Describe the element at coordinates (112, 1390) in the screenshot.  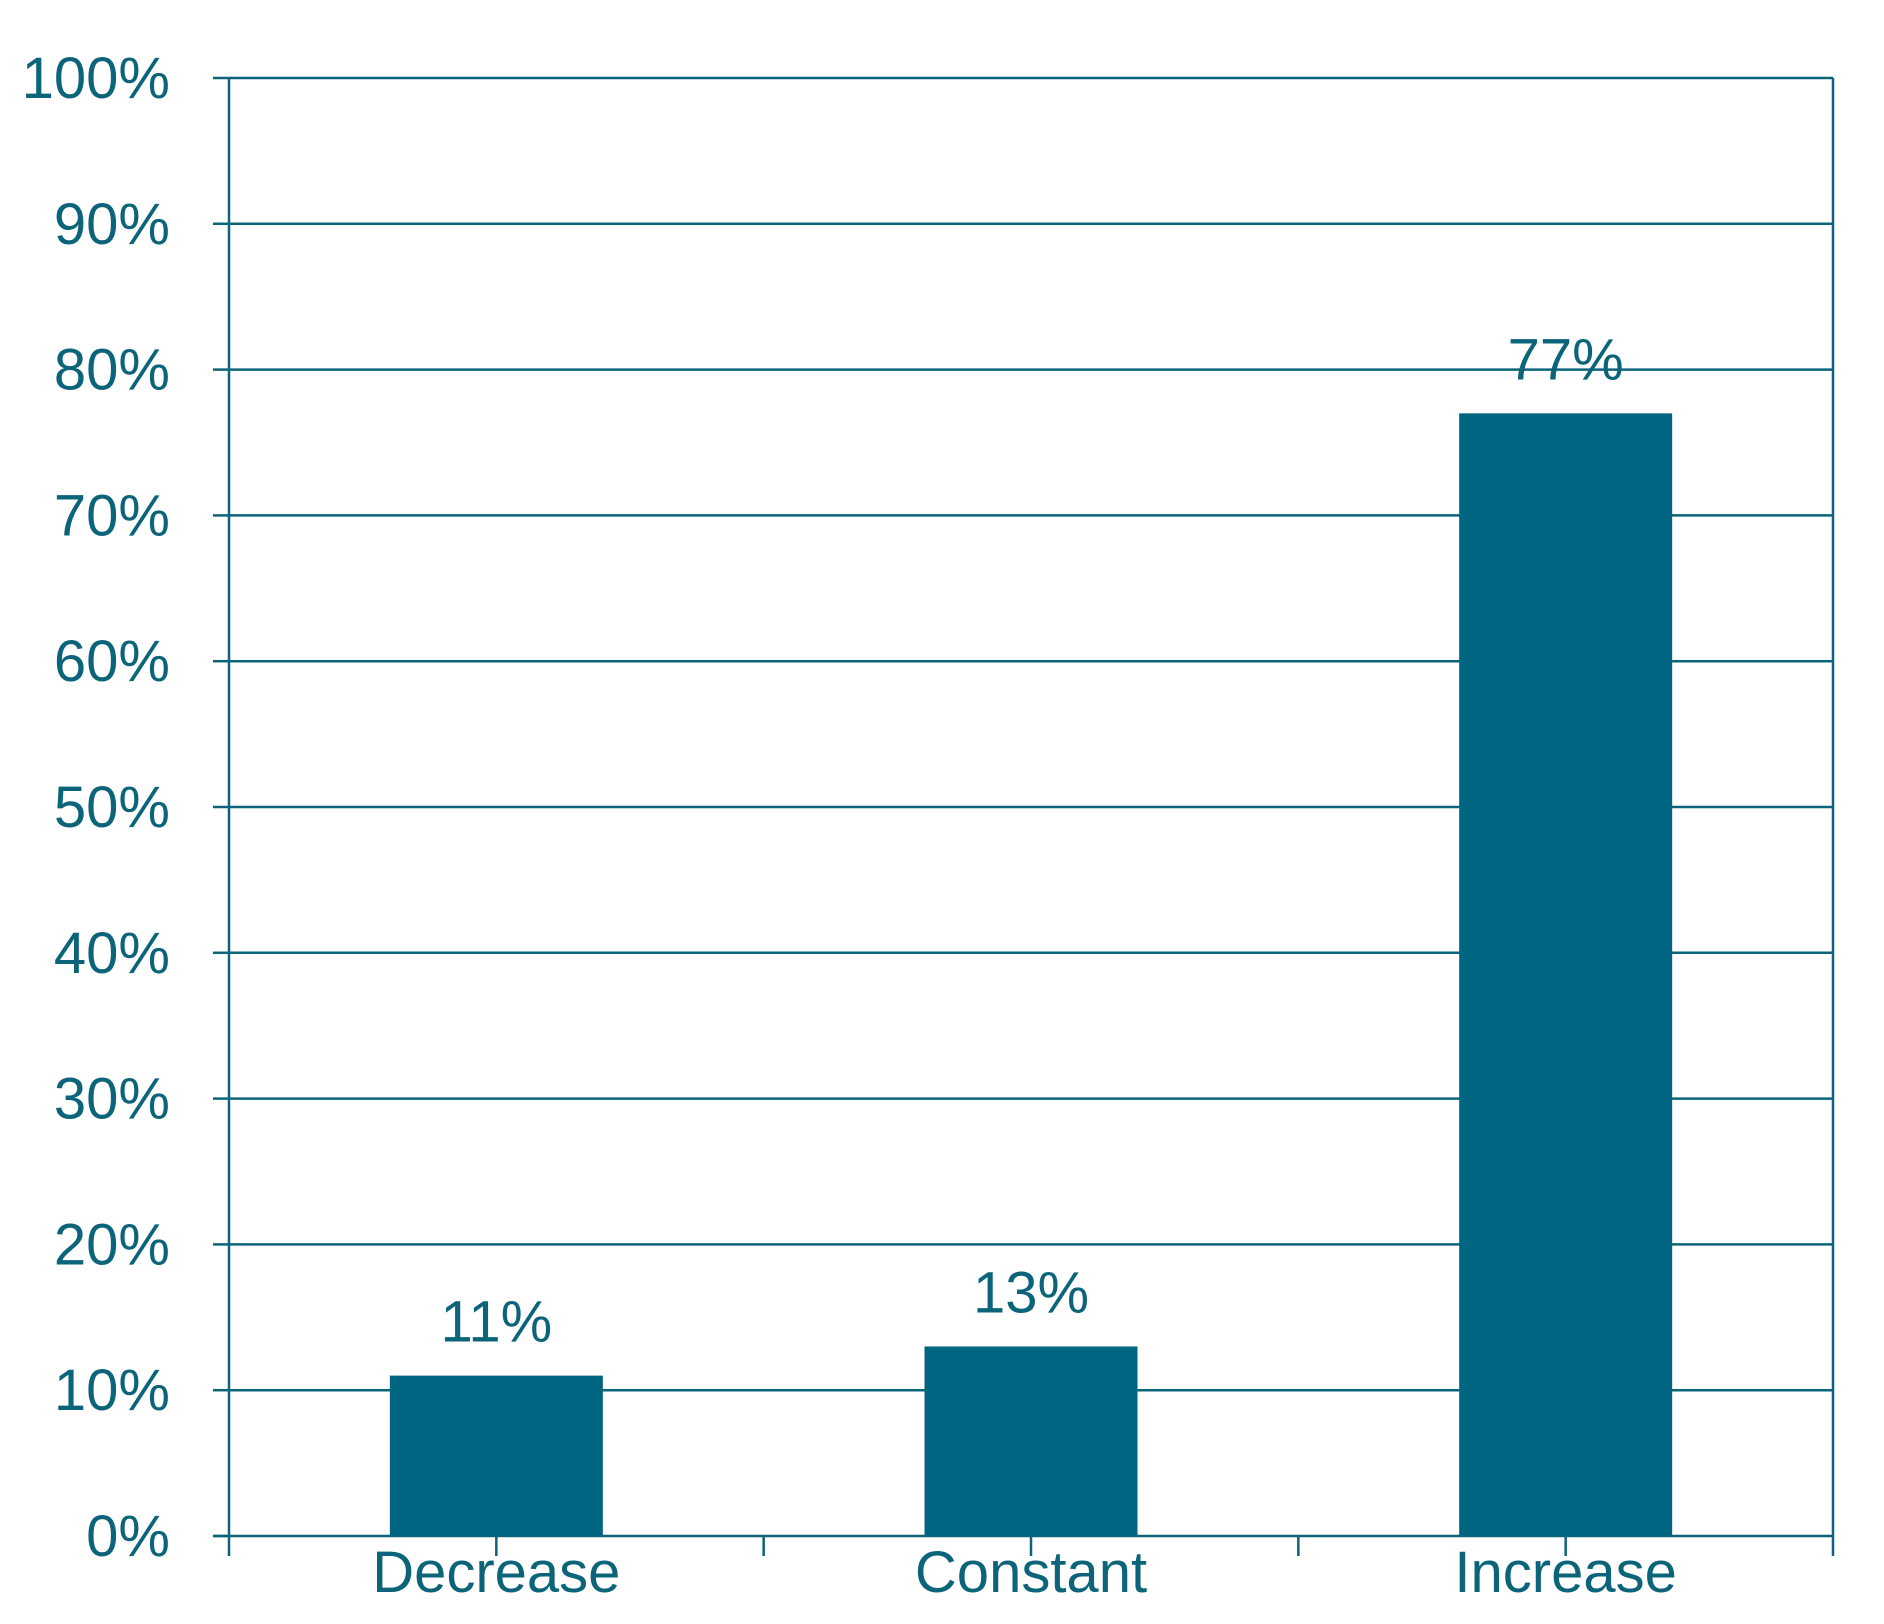
I see `y-tick-label: 10%` at that location.